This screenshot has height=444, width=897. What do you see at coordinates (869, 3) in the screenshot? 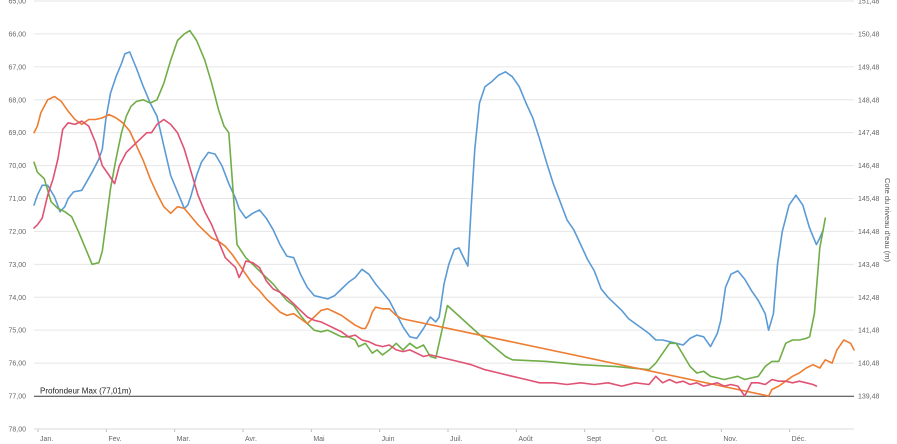
I see `right-tick-label: 151,48` at bounding box center [869, 3].